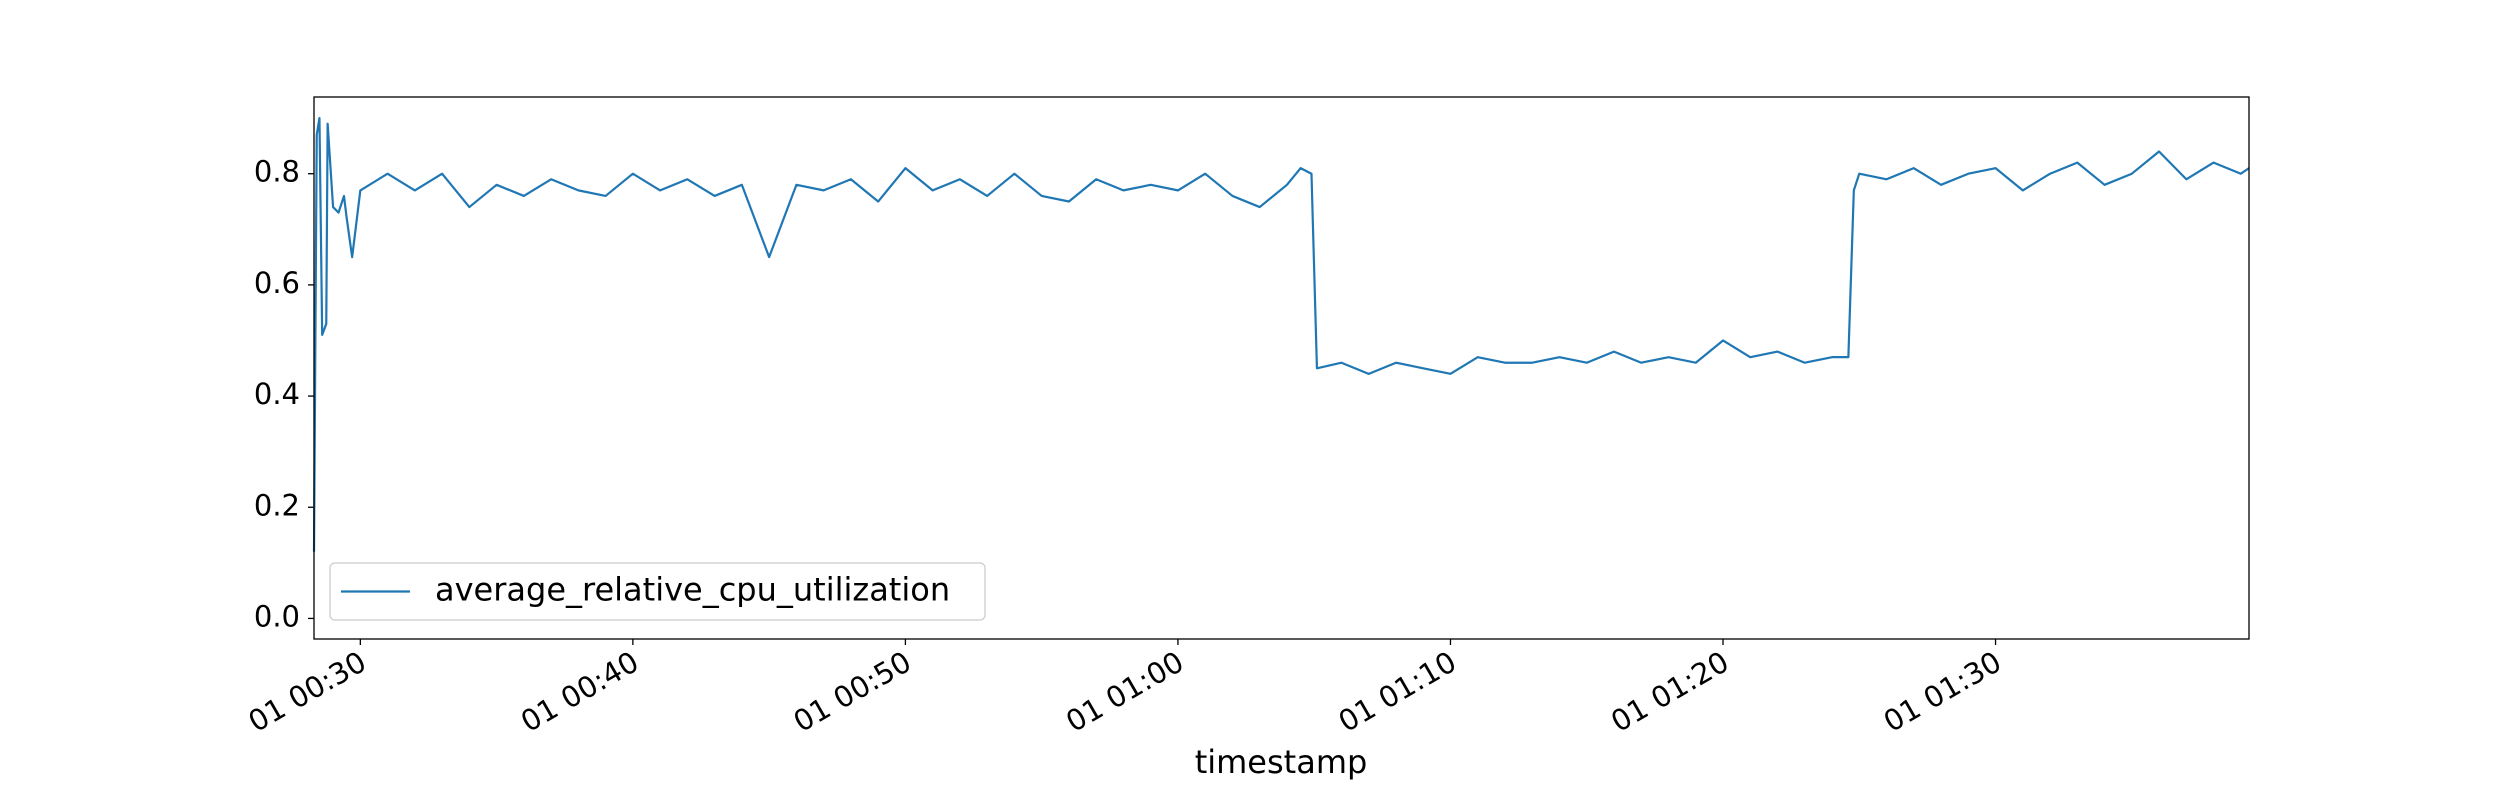  What do you see at coordinates (692, 590) in the screenshot?
I see `legend-label: average_relative_cpu_utilization` at bounding box center [692, 590].